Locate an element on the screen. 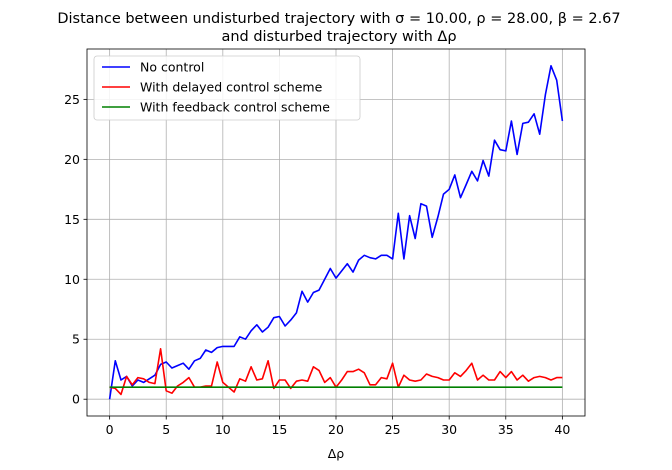 This screenshot has width=672, height=470. y-tick-label: 0 is located at coordinates (76, 399).